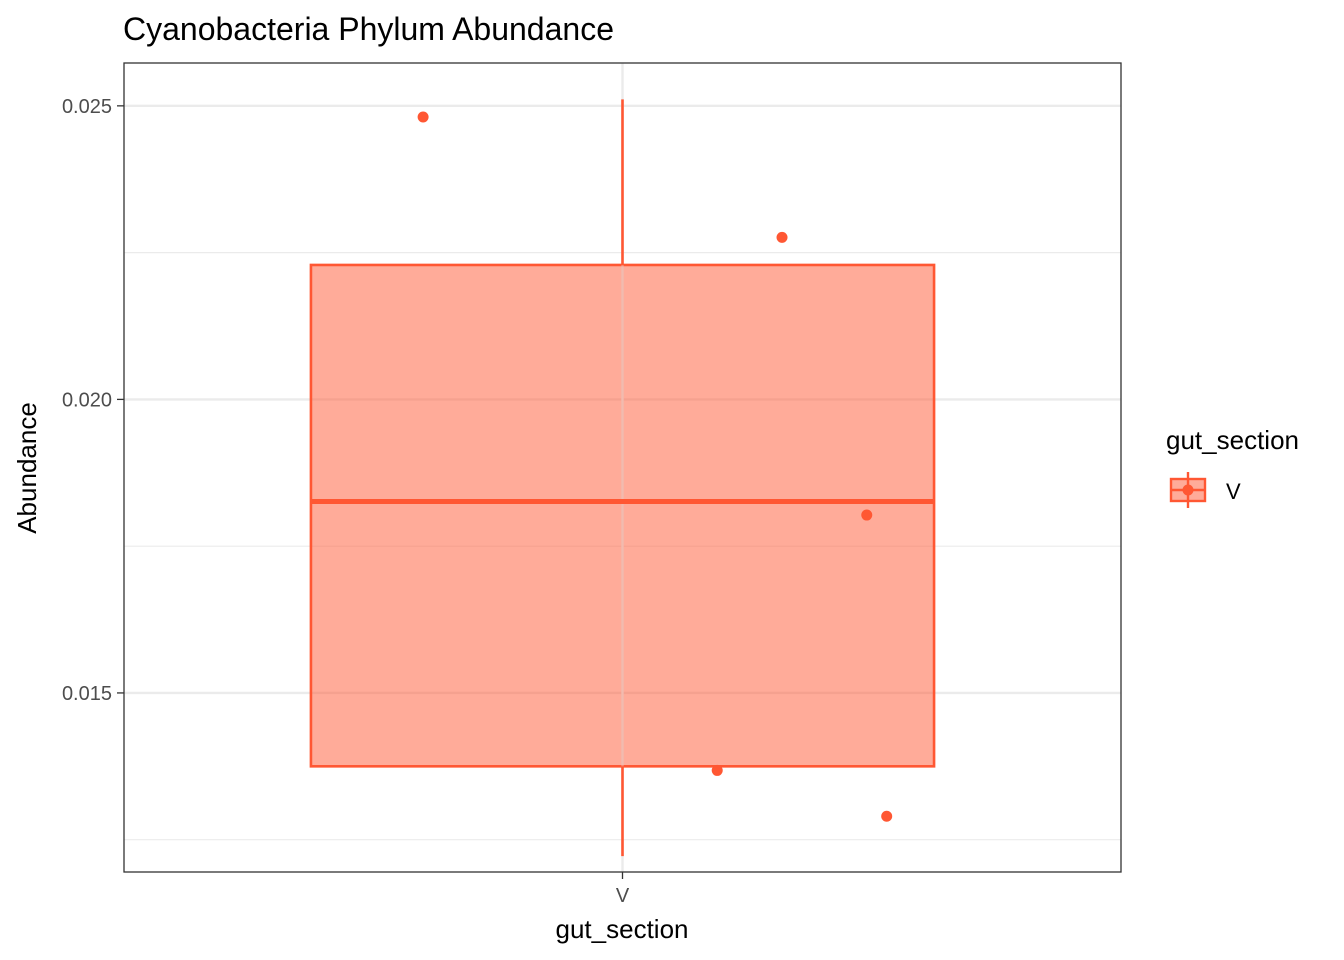 This screenshot has width=1344, height=960. What do you see at coordinates (1232, 440) in the screenshot?
I see `legend-title: gut_section` at bounding box center [1232, 440].